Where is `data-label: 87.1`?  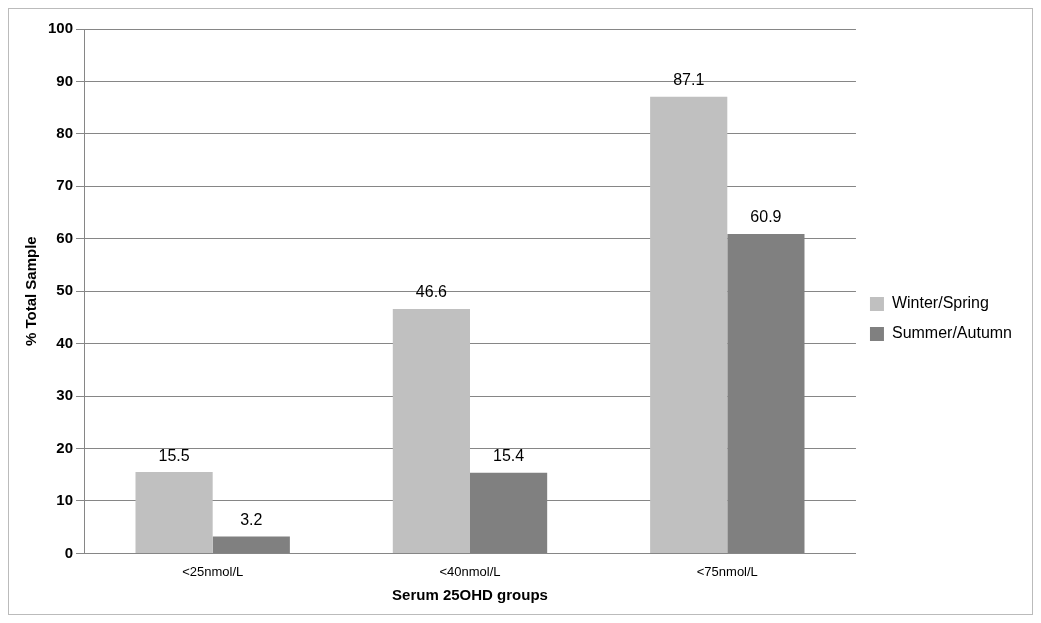 data-label: 87.1 is located at coordinates (689, 80).